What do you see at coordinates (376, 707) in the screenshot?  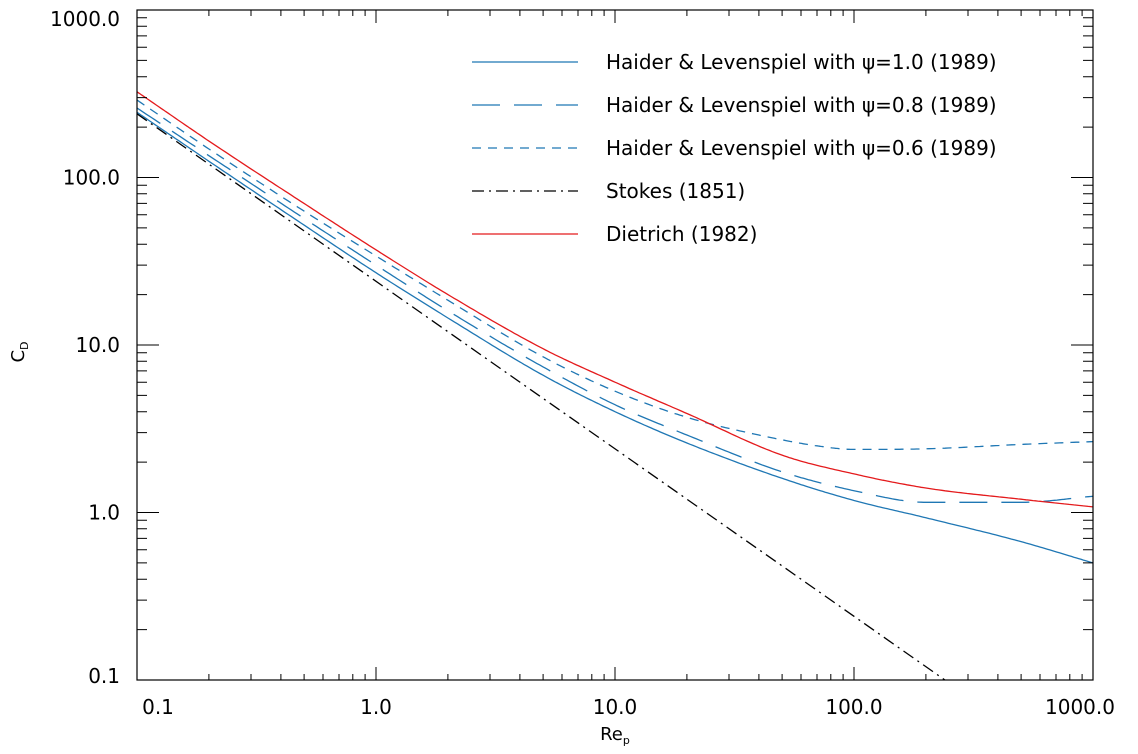 I see `x-tick-label: 1.0` at bounding box center [376, 707].